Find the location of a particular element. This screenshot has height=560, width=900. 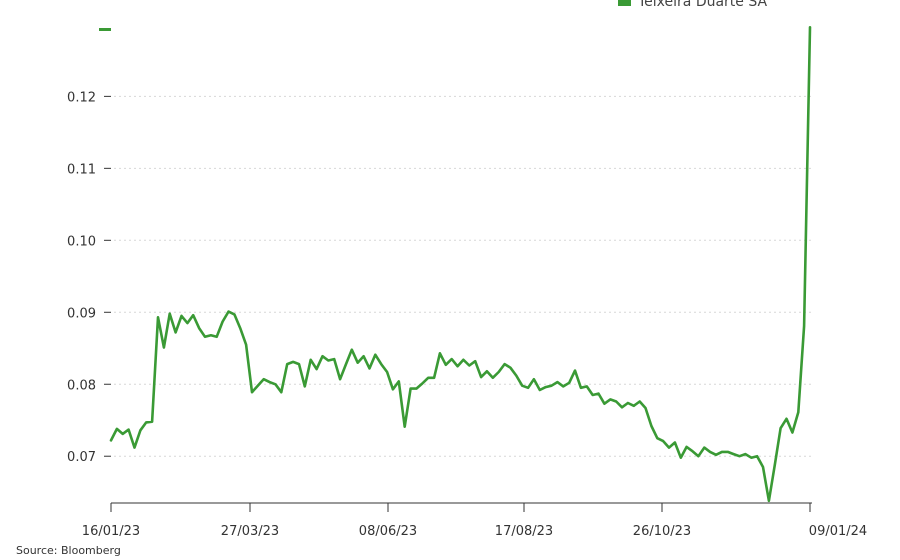

y-tick-label: 0.08 is located at coordinates (81, 385).